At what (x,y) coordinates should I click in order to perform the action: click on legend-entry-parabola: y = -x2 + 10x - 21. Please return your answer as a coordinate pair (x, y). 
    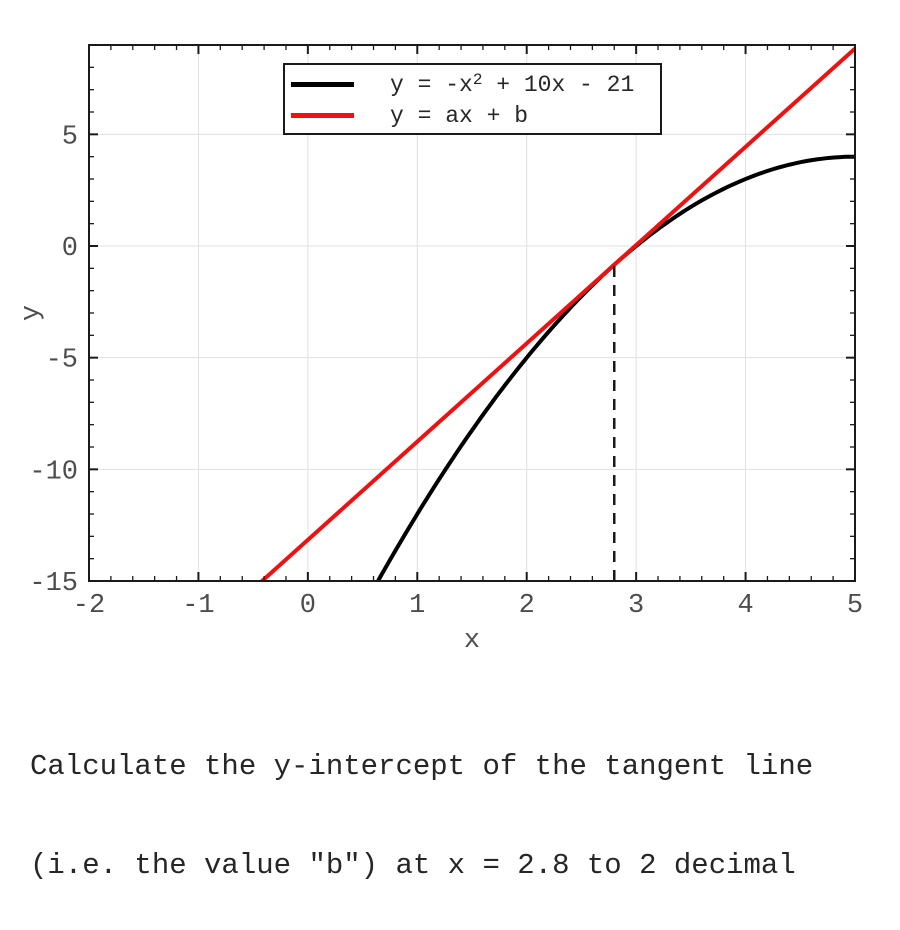
    Looking at the image, I should click on (472, 84).